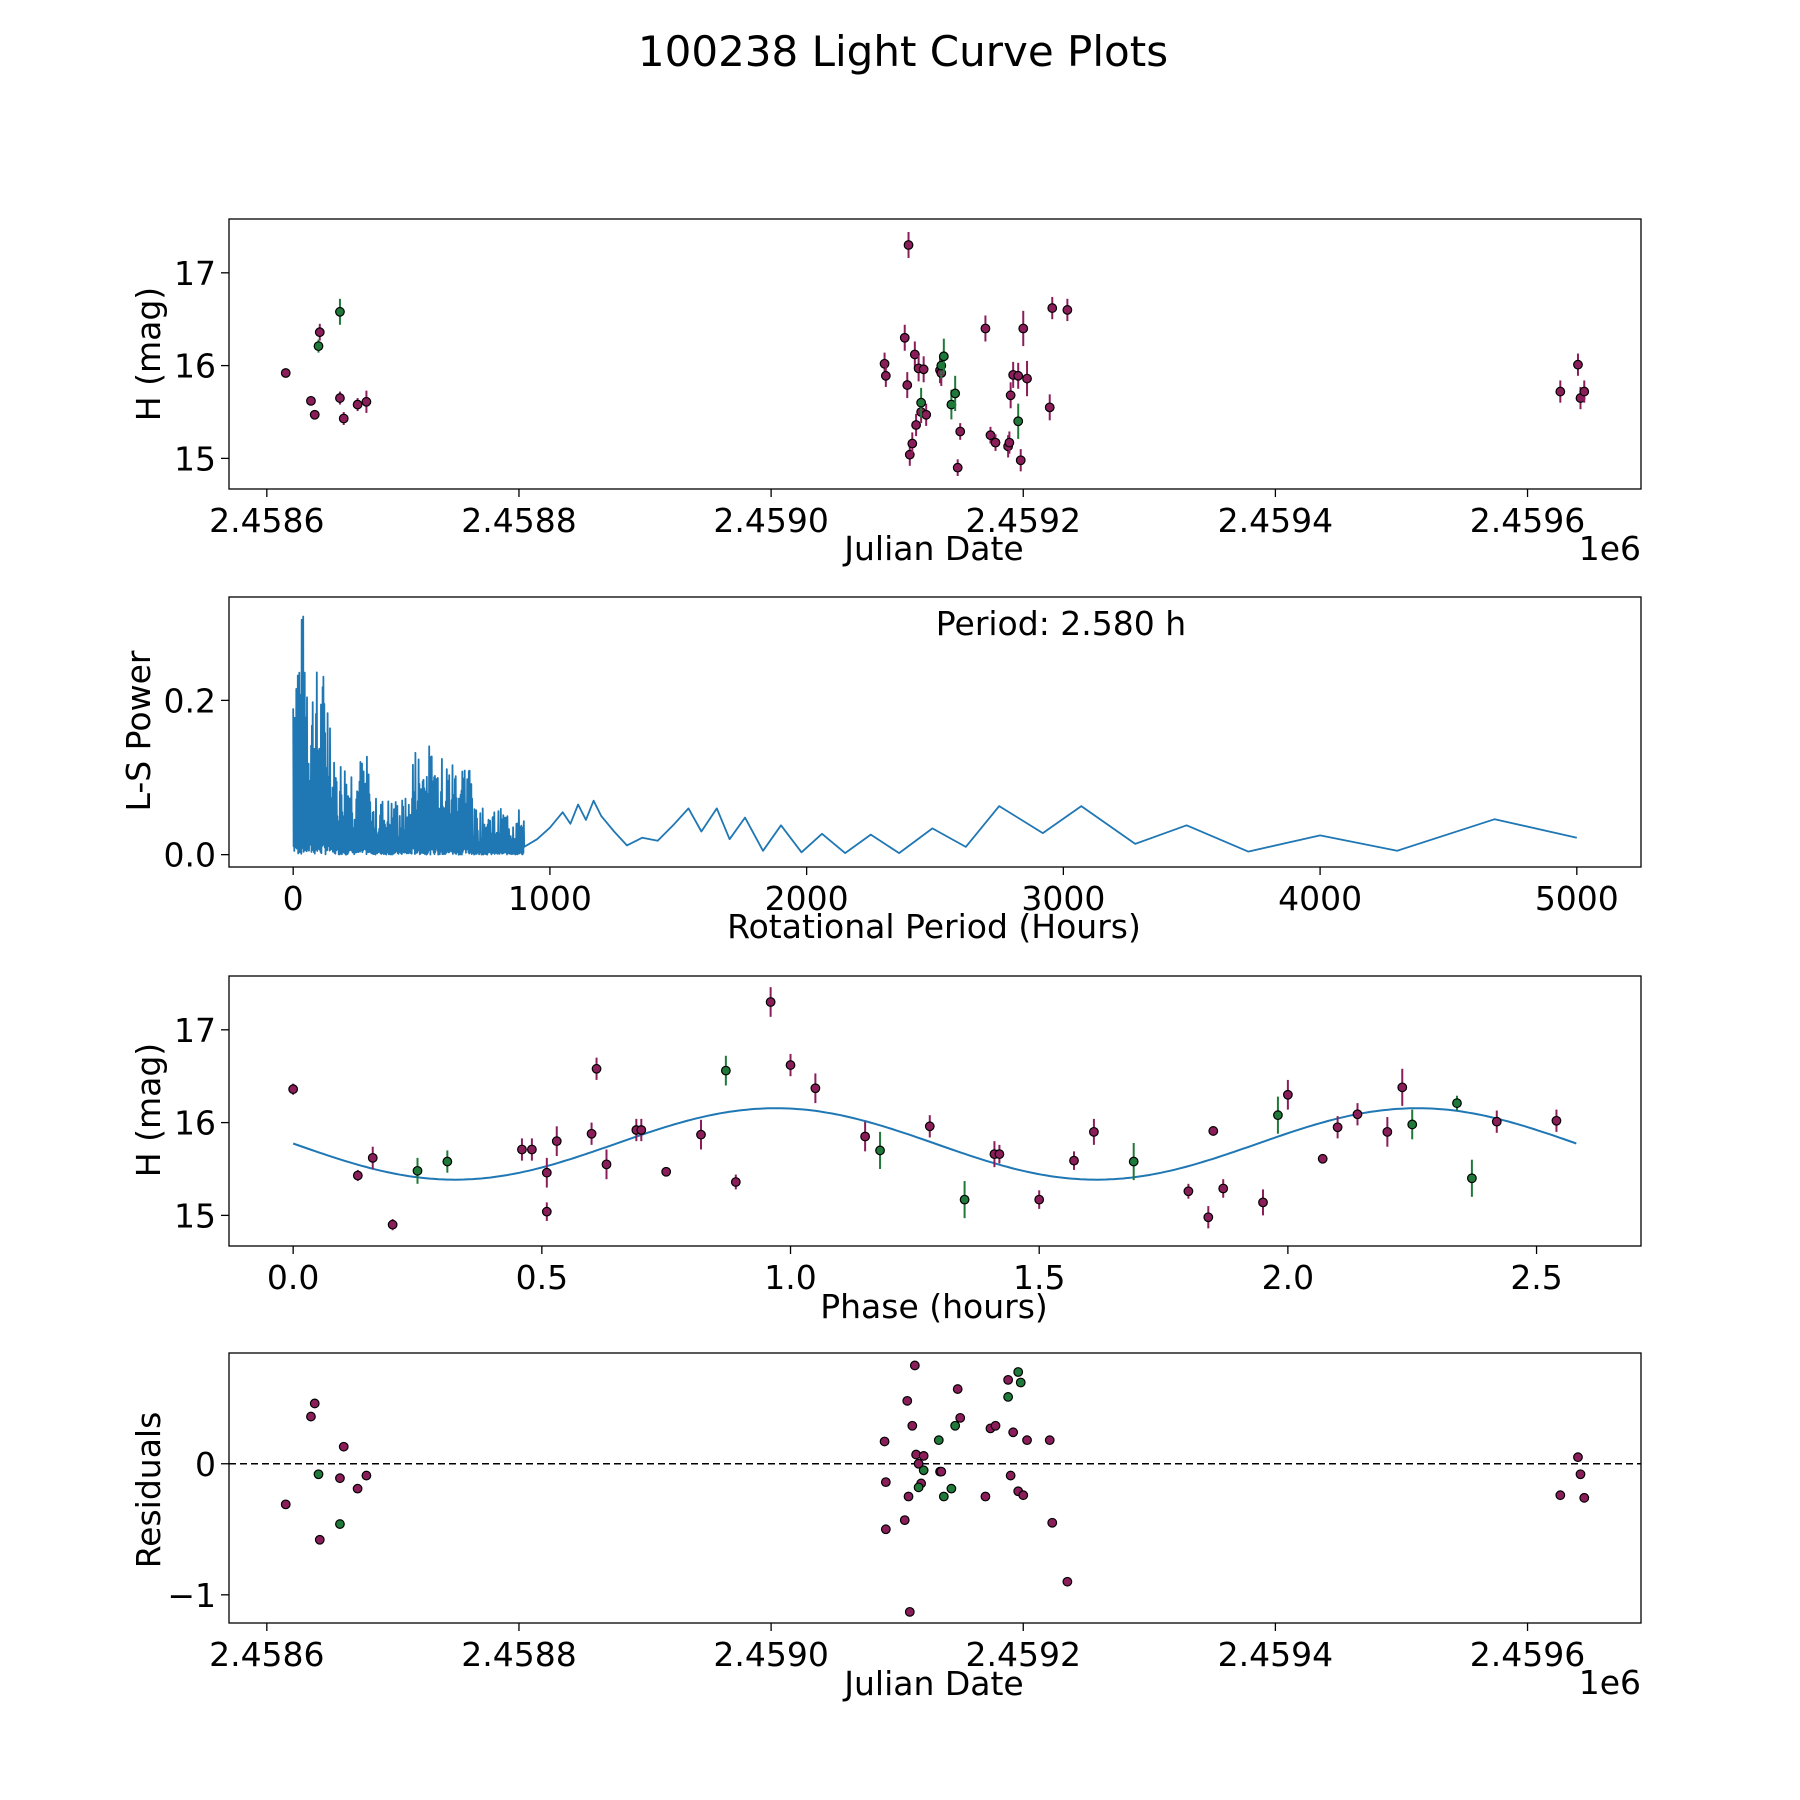  Describe the element at coordinates (1023, 1654) in the screenshot. I see `residuals-xtick-label: 2.4592` at that location.